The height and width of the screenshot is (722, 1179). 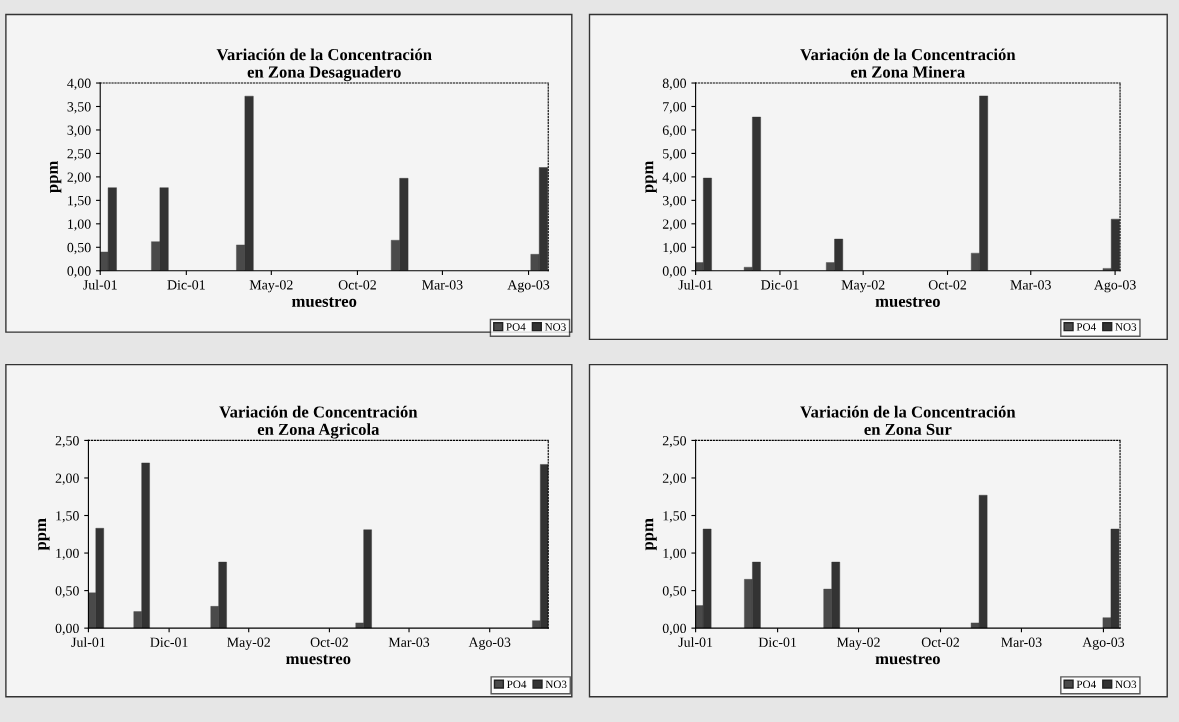 What do you see at coordinates (675, 155) in the screenshot?
I see `y-tick-label: 5,00` at bounding box center [675, 155].